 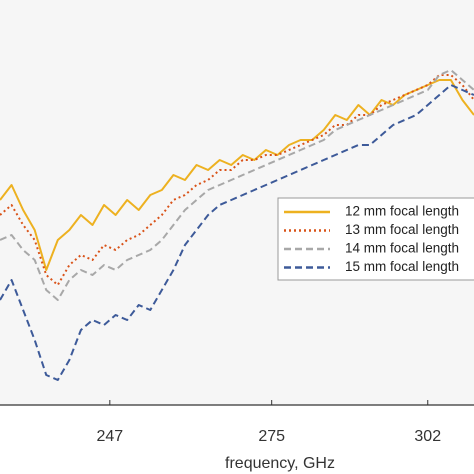 I want to click on x-tick-label: 302, so click(x=427, y=436).